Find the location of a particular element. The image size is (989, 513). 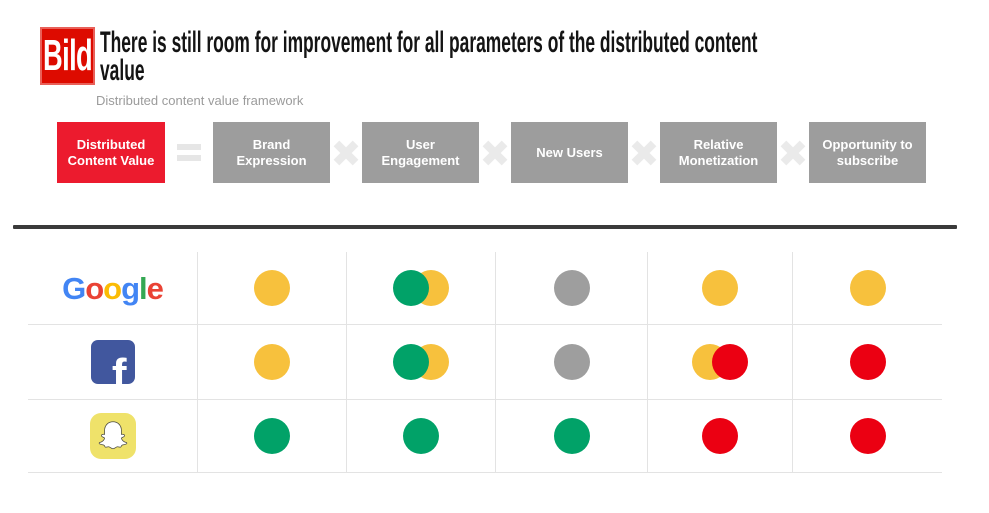

google-logo: Google is located at coordinates (113, 288).